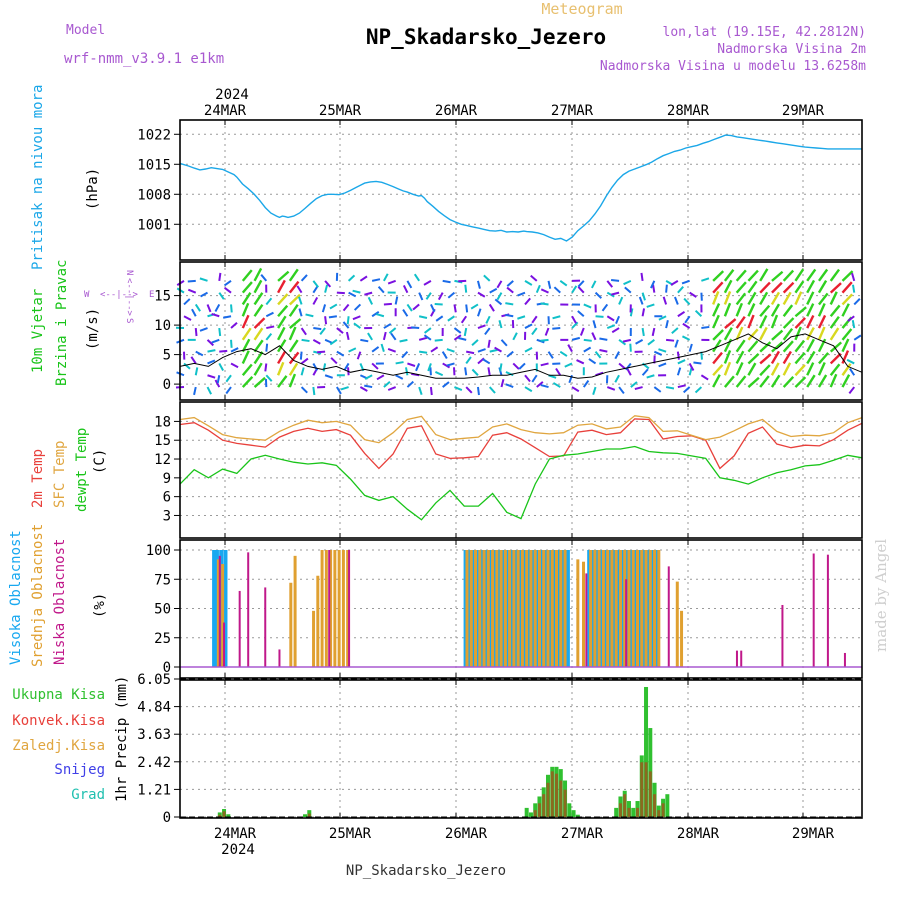 The image size is (900, 900). What do you see at coordinates (698, 834) in the screenshot?
I see `bottom-date-label-4: 28MAR` at bounding box center [698, 834].